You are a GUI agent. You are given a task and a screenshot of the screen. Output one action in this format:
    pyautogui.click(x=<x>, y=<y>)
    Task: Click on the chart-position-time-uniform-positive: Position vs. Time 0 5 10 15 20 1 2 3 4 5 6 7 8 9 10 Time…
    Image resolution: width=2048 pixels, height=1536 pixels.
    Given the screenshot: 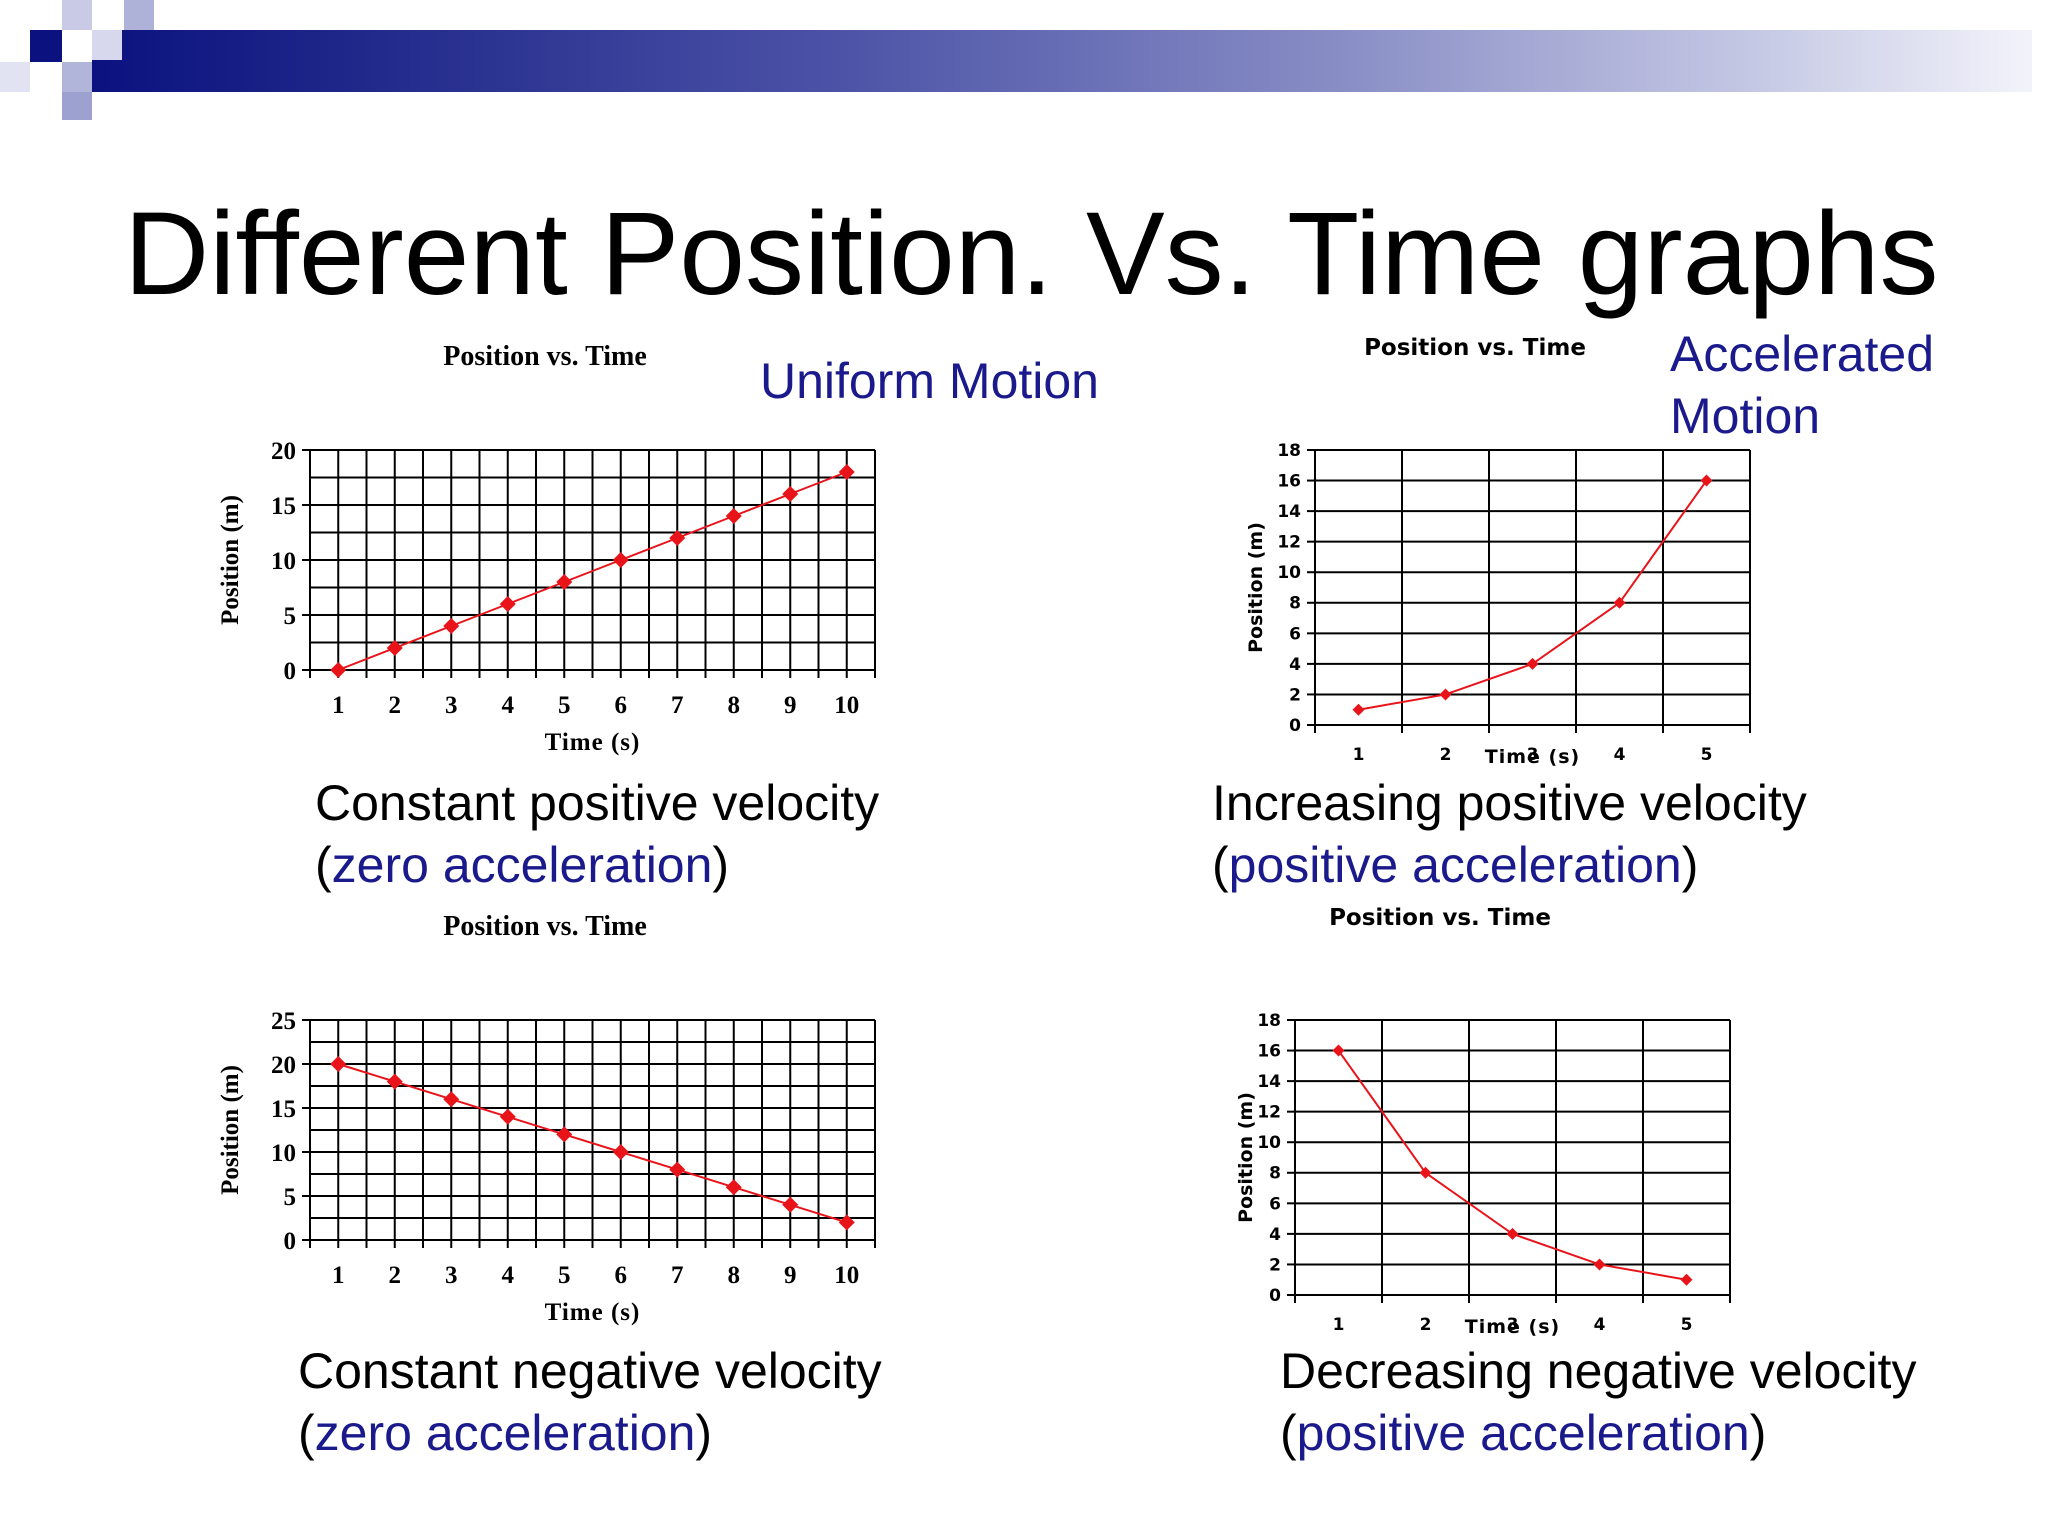 What is the action you would take?
    pyautogui.click(x=546, y=548)
    